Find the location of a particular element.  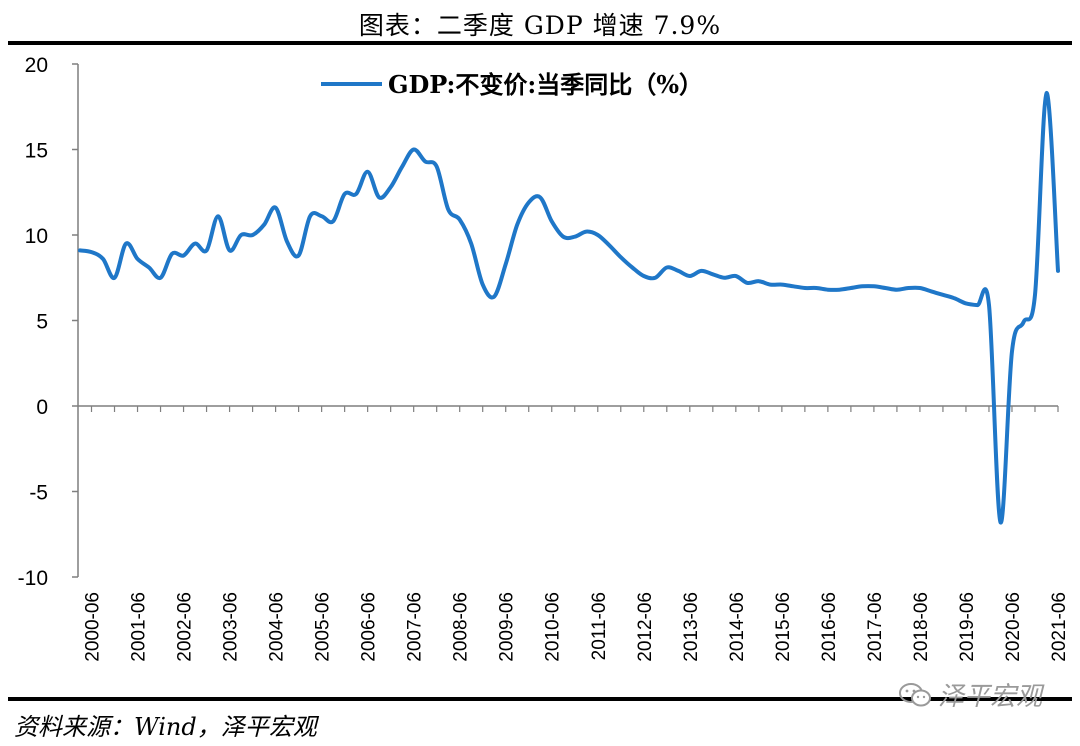

x-tick-label: 2021-06 is located at coordinates (1059, 627).